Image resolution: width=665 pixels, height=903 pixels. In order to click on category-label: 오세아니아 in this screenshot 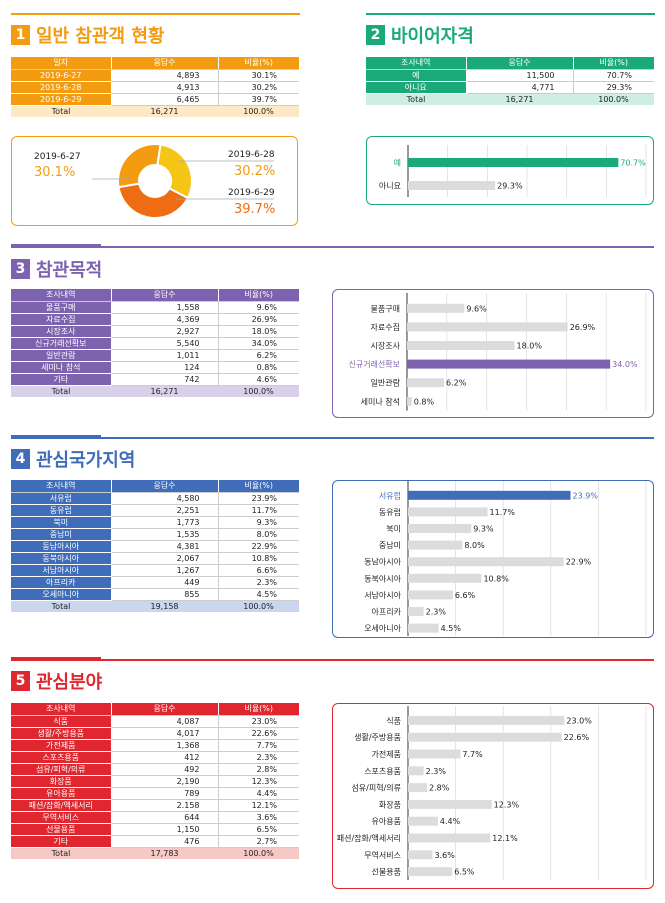, I will do `click(382, 628)`.